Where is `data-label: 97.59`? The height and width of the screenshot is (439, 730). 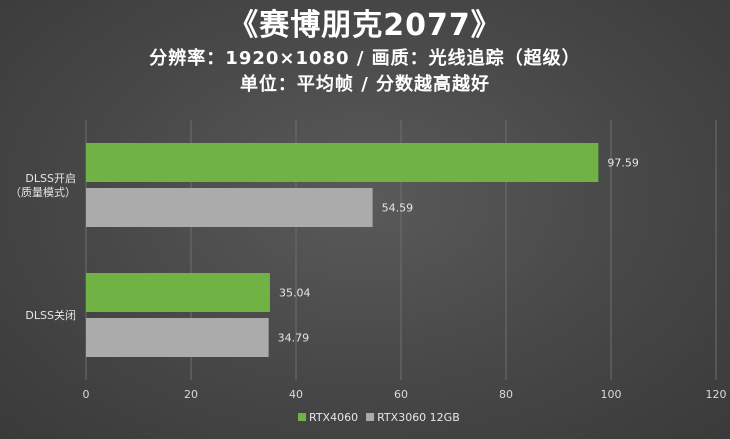 data-label: 97.59 is located at coordinates (623, 163).